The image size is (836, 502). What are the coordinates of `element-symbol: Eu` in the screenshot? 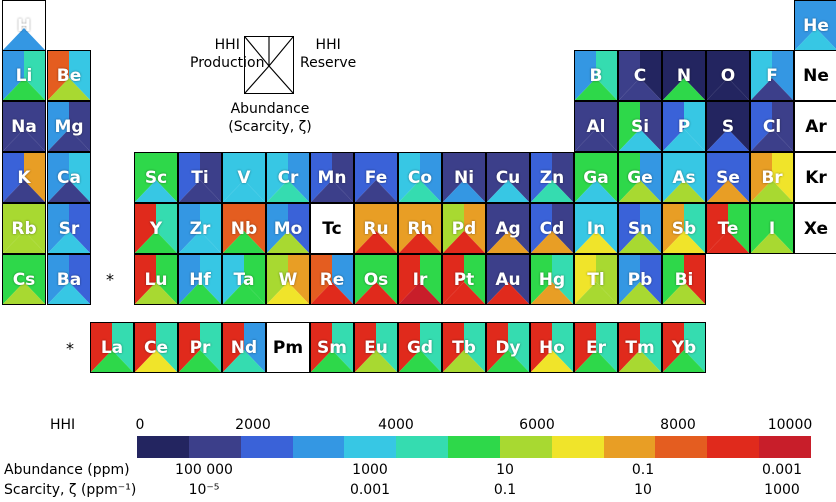 It's located at (376, 347).